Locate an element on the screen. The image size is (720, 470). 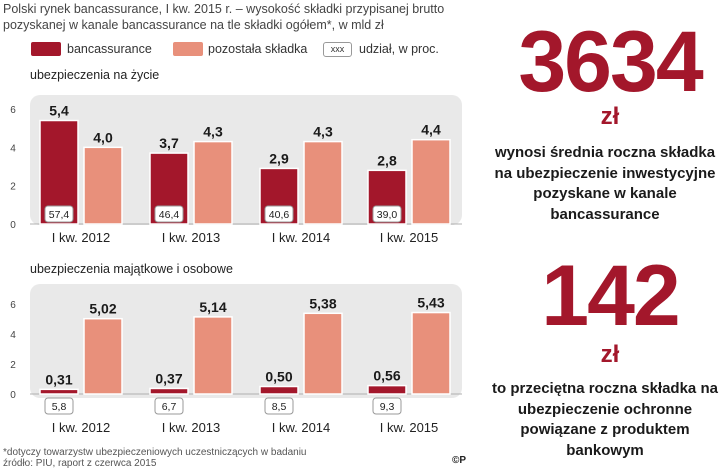
value-label-other-premium: 5,38 is located at coordinates (322, 303).